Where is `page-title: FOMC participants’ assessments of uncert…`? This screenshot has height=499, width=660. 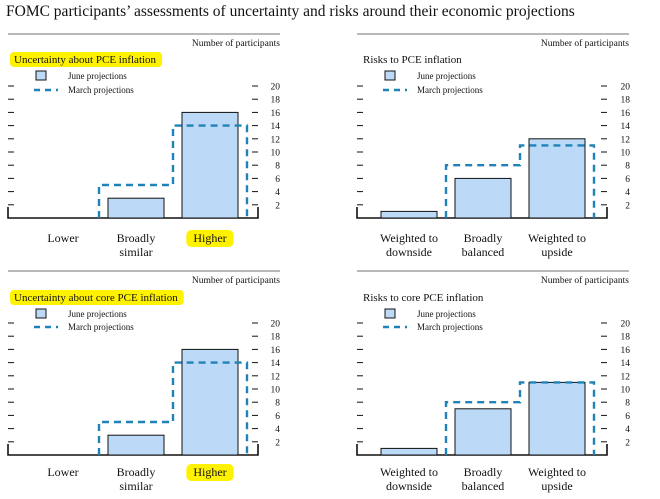
page-title: FOMC participants’ assessments of uncert… is located at coordinates (290, 11).